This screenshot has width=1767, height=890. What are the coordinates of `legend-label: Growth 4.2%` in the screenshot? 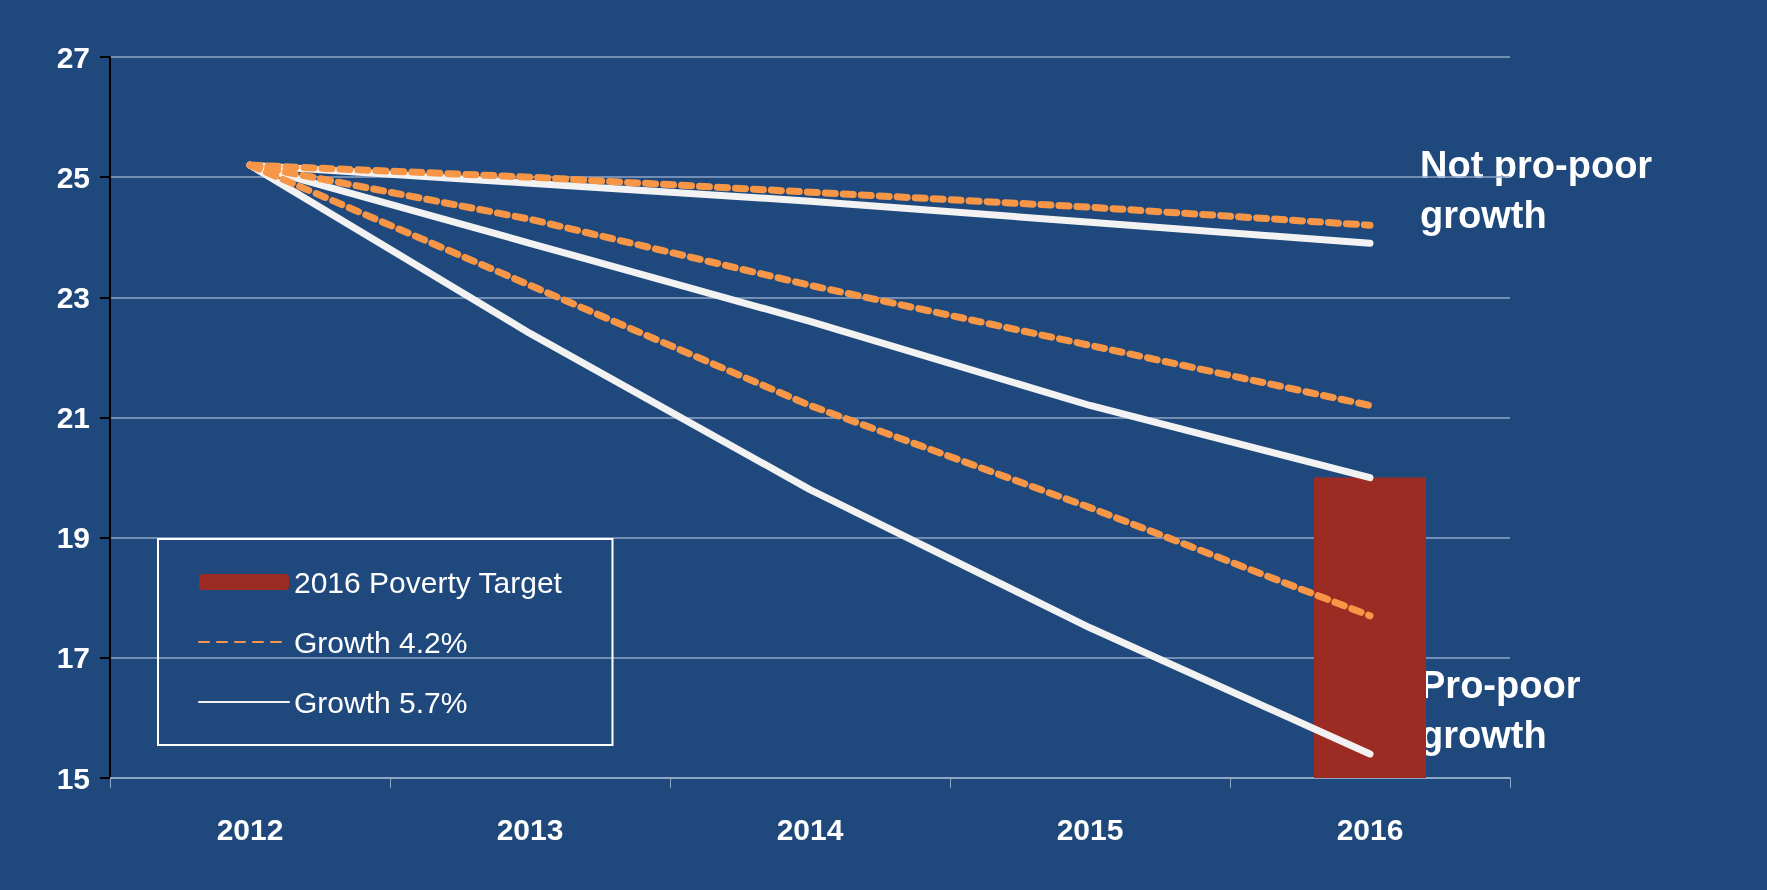 It's located at (381, 642).